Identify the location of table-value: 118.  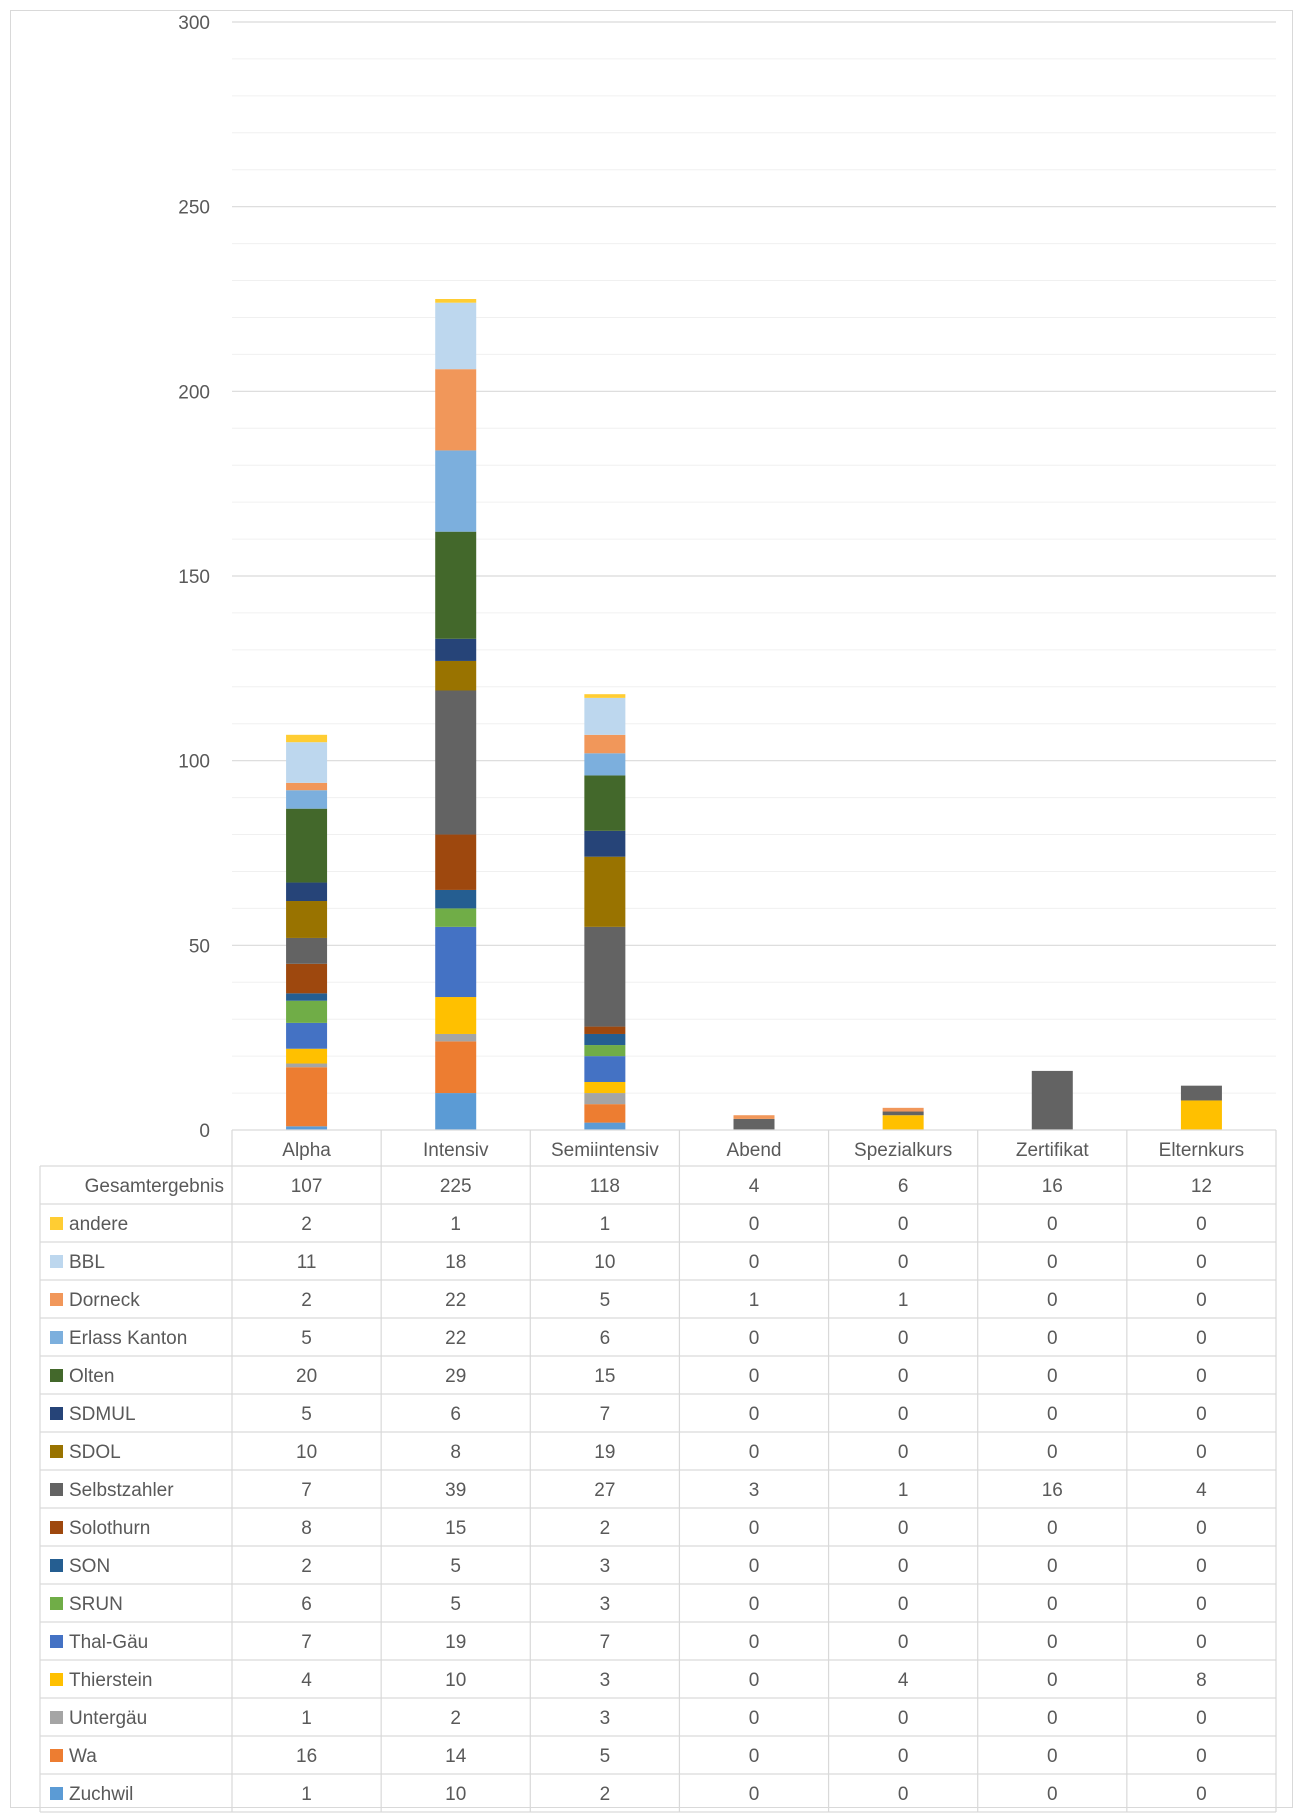
(605, 1186).